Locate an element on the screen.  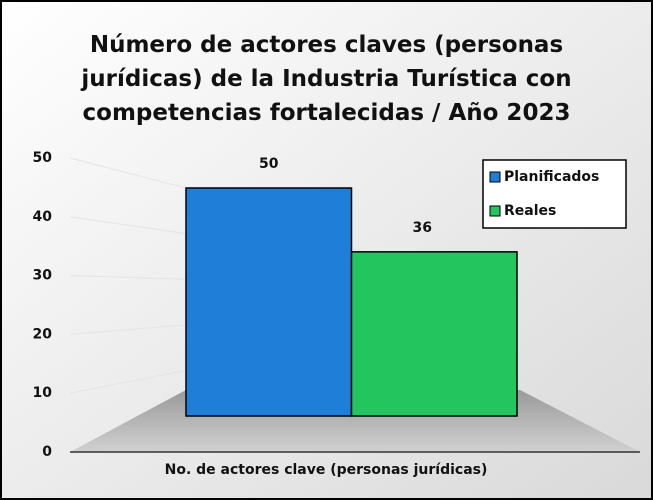
data-label: 50 is located at coordinates (269, 164).